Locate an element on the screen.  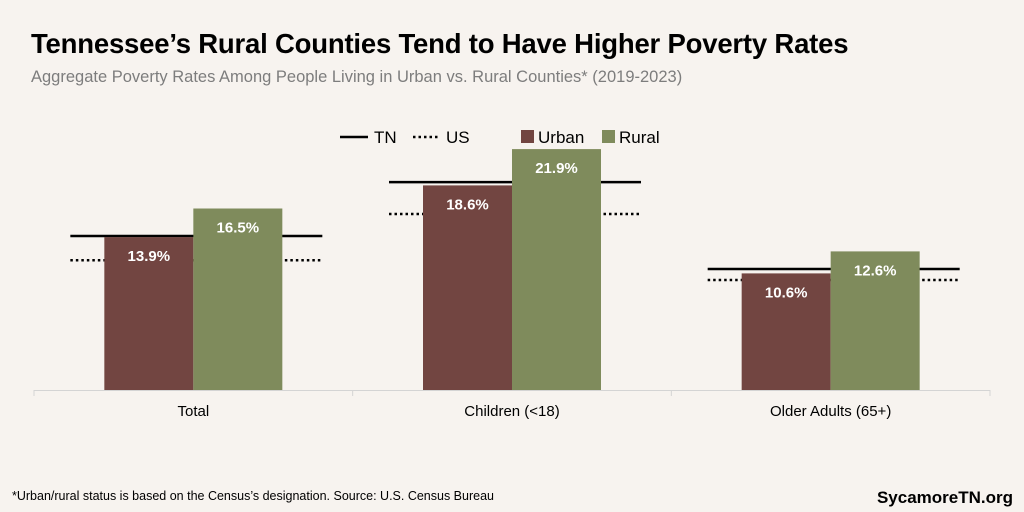
x-tick-label: Children (<18) is located at coordinates (511, 411).